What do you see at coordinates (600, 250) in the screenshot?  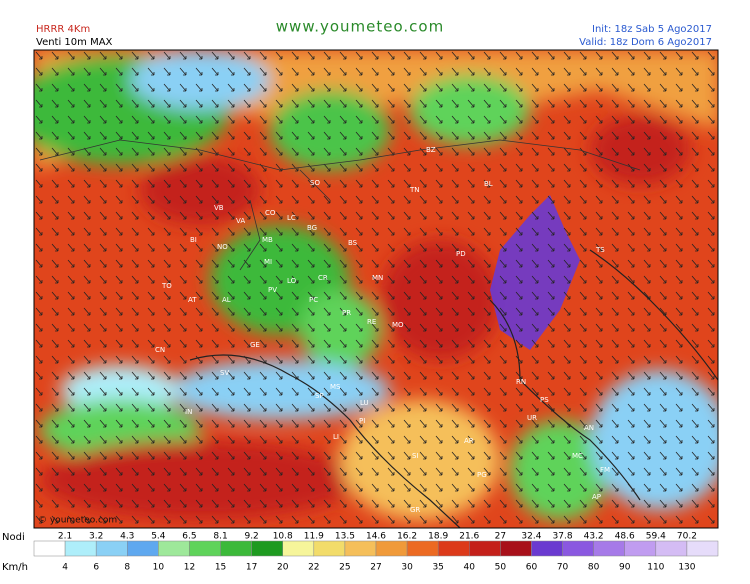 I see `place-label: TS` at bounding box center [600, 250].